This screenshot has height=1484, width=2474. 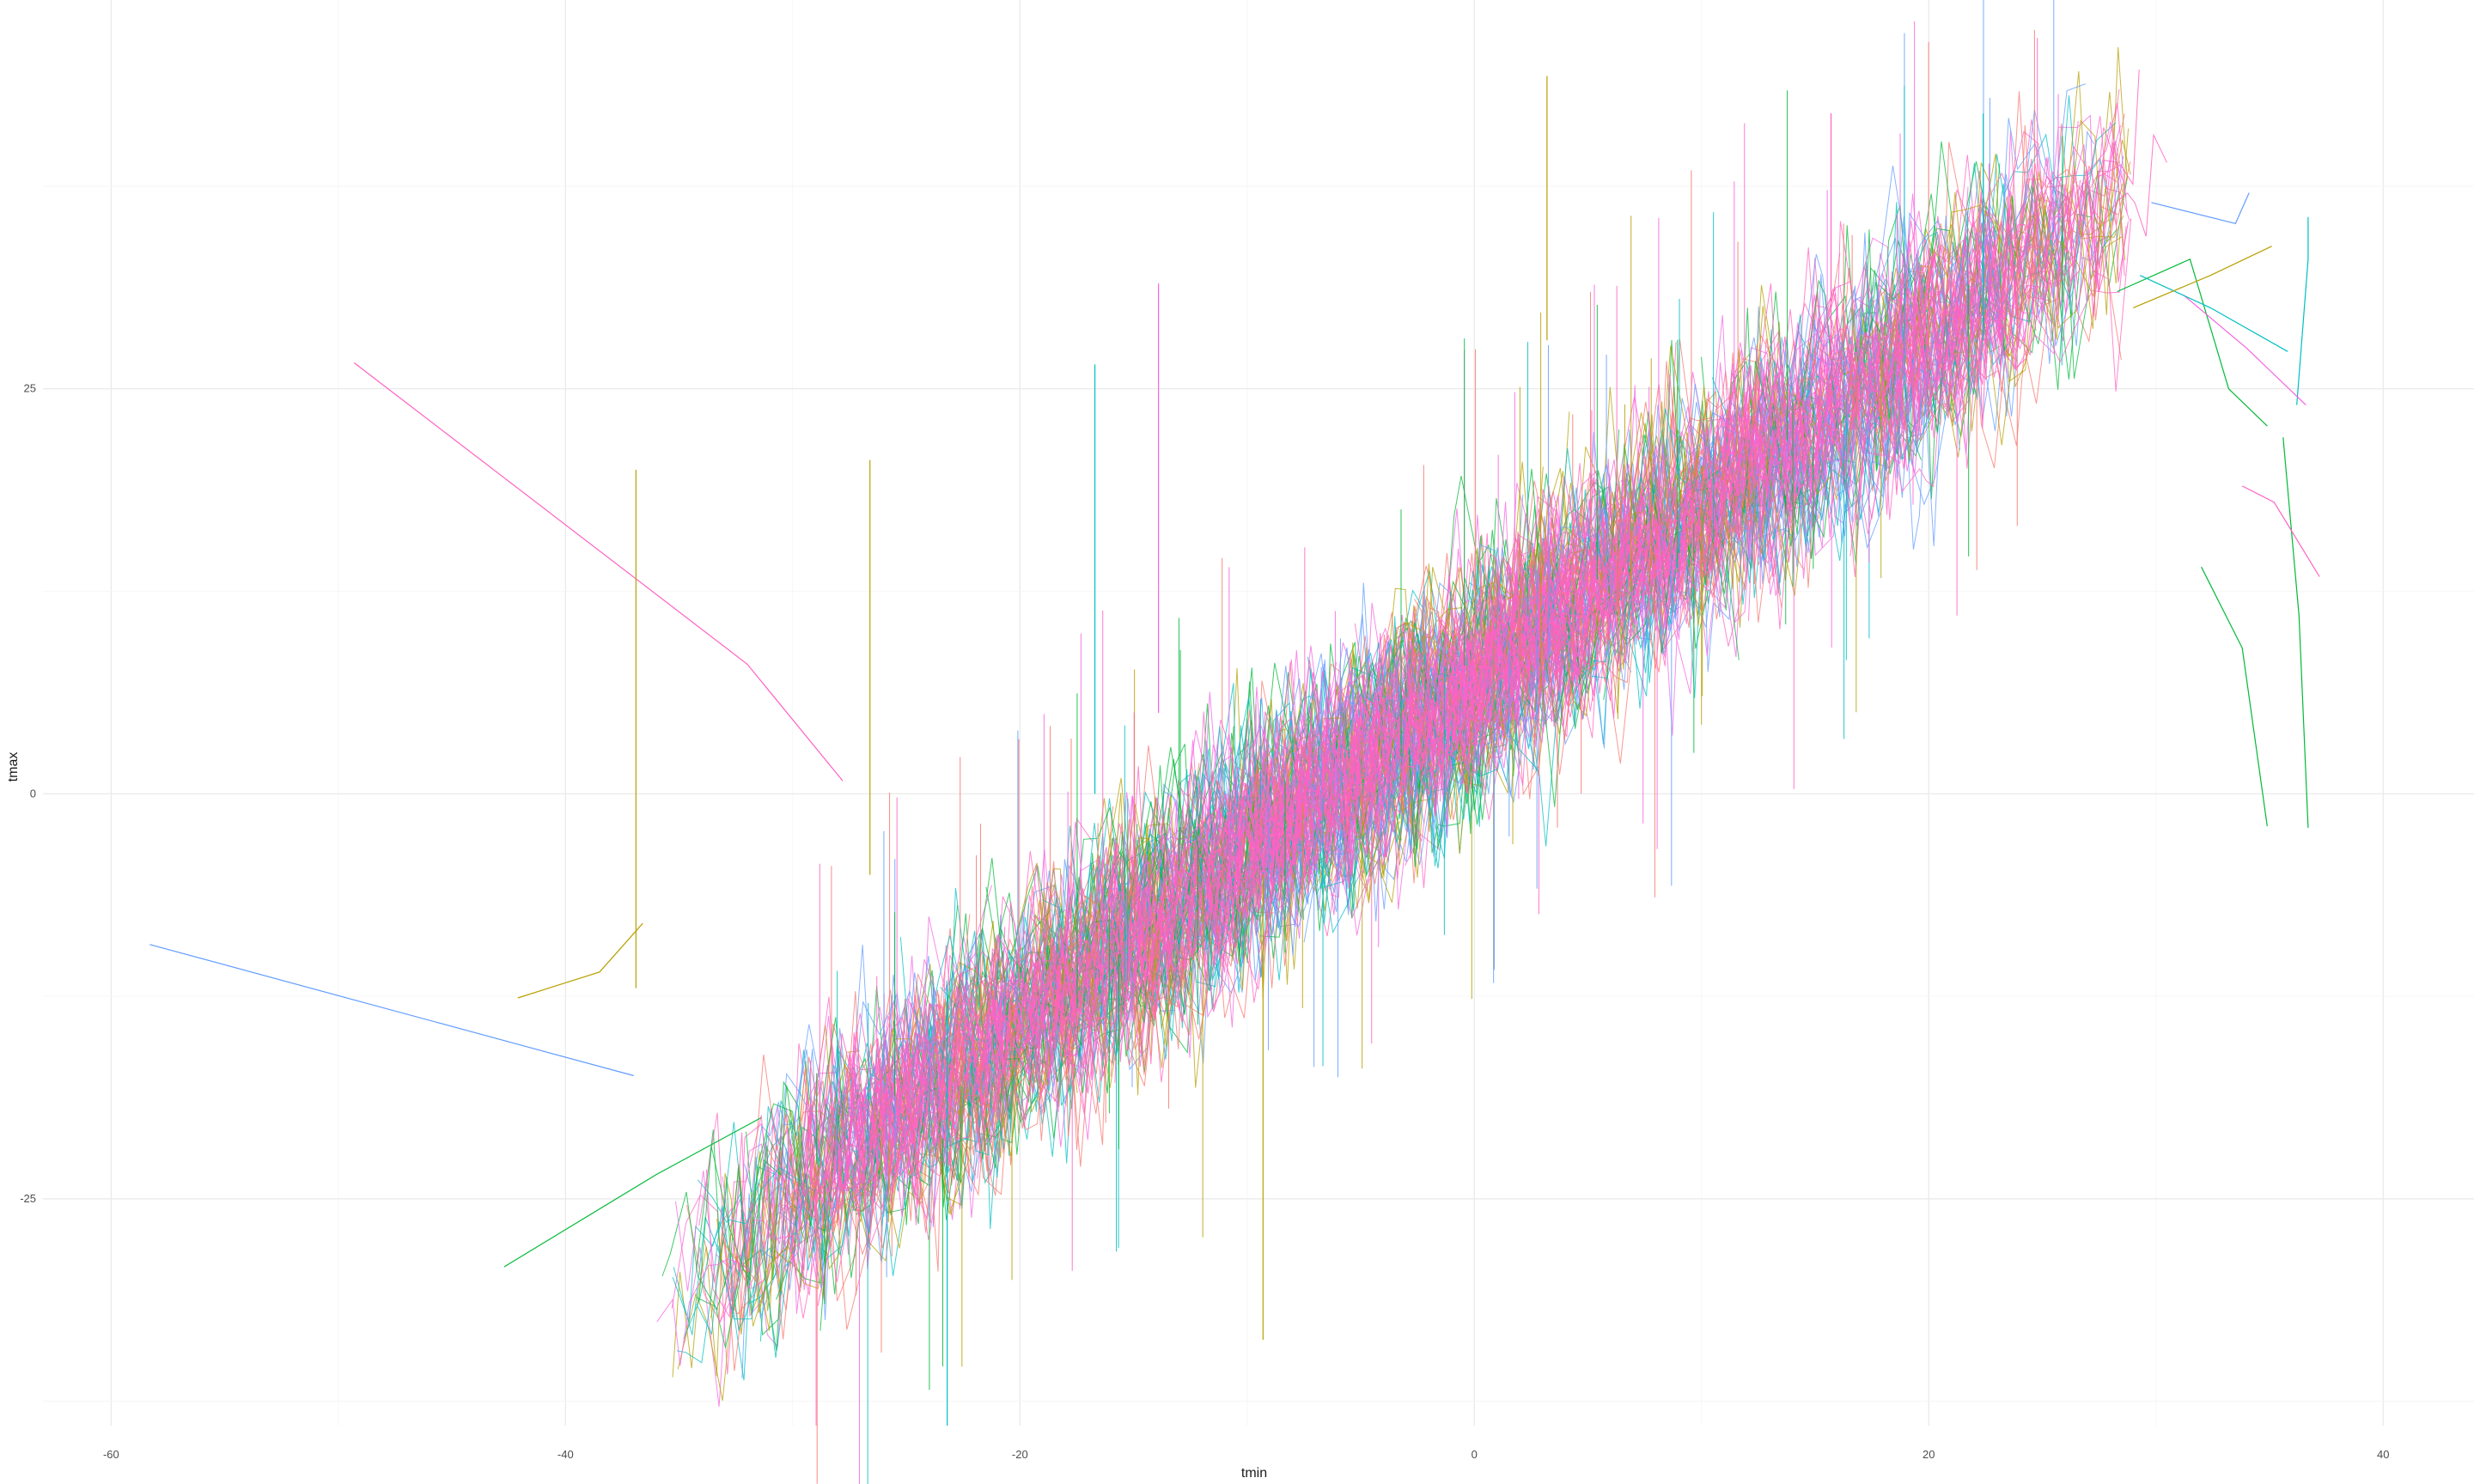 What do you see at coordinates (1246, 1454) in the screenshot?
I see `x-axis-ticks: -60 -40 -20 0 20 40` at bounding box center [1246, 1454].